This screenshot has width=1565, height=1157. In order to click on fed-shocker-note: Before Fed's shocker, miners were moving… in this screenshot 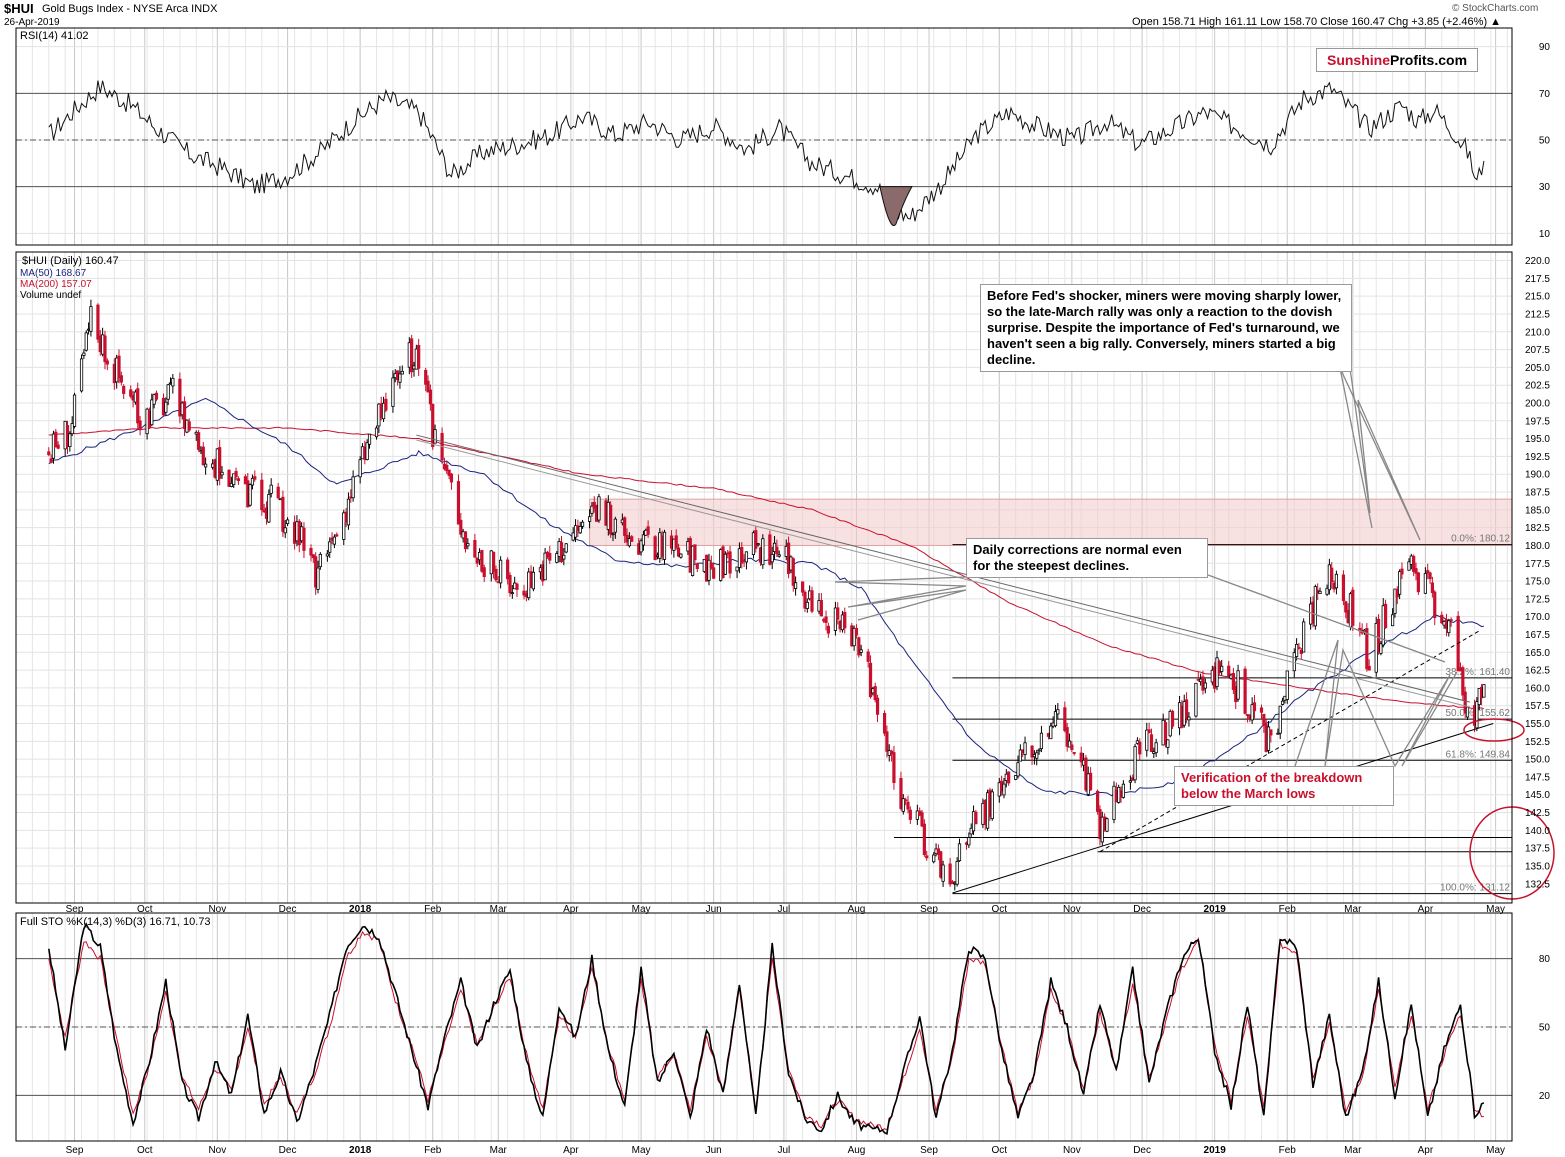, I will do `click(1166, 328)`.